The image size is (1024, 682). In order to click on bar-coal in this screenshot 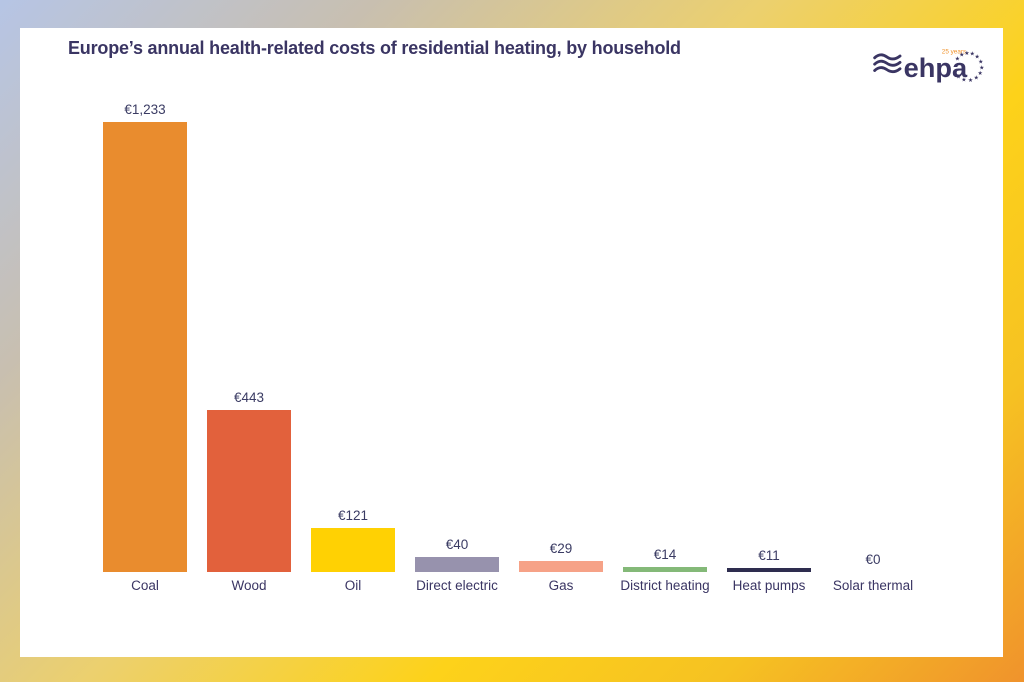, I will do `click(145, 347)`.